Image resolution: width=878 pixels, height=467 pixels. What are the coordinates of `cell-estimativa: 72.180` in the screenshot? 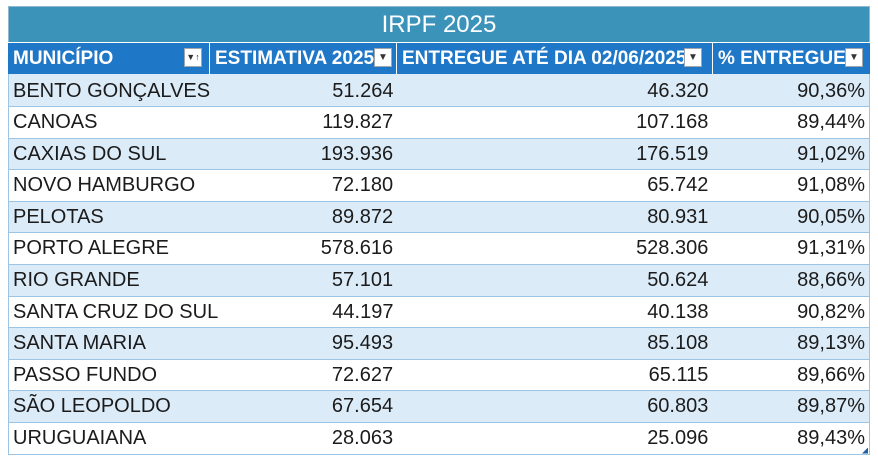 It's located at (362, 185).